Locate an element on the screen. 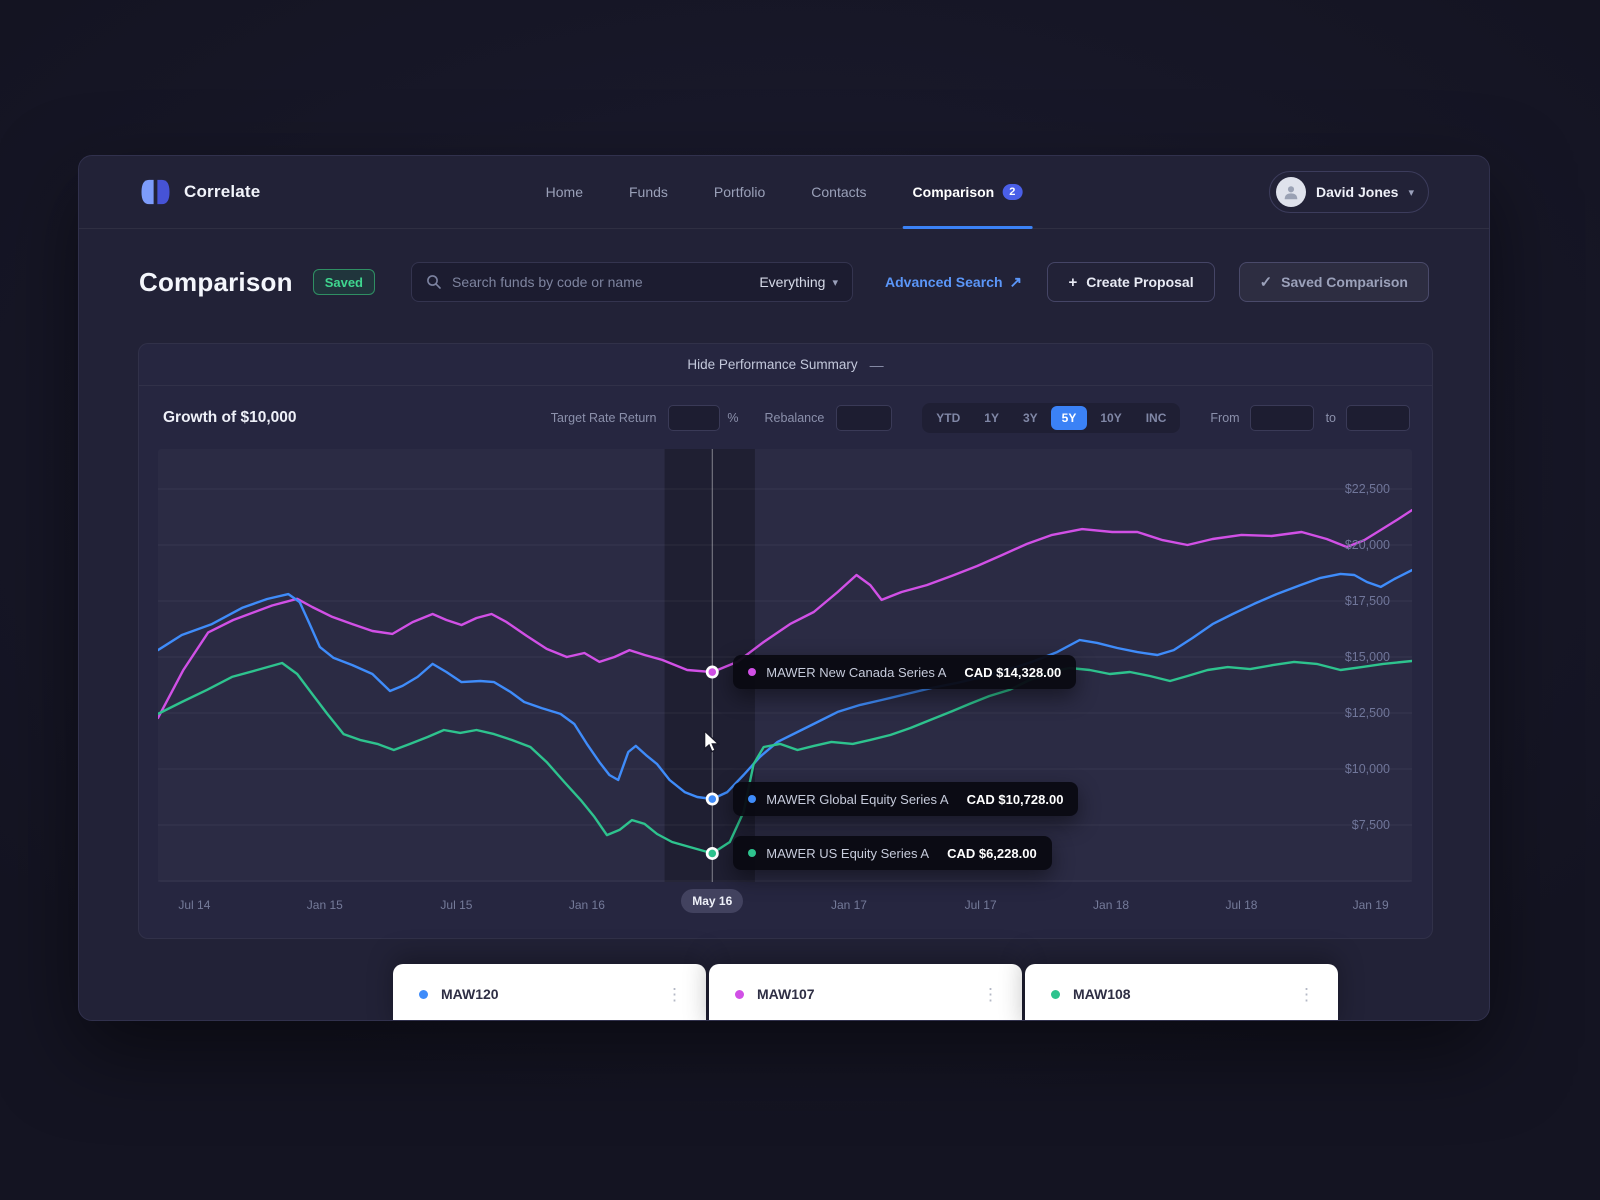 This screenshot has width=1600, height=1200. brand-name: Correlate is located at coordinates (222, 191).